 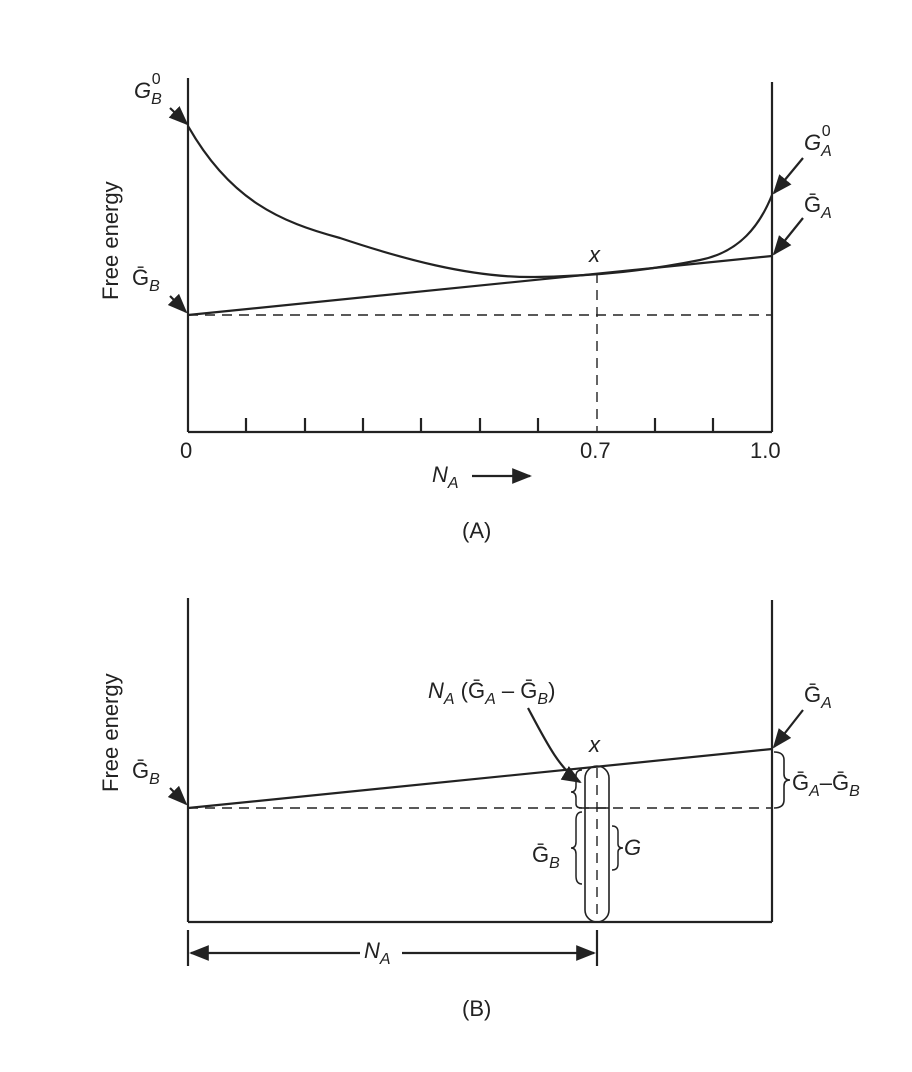 What do you see at coordinates (146, 280) in the screenshot?
I see `gbbar-label-a: ḠB` at bounding box center [146, 280].